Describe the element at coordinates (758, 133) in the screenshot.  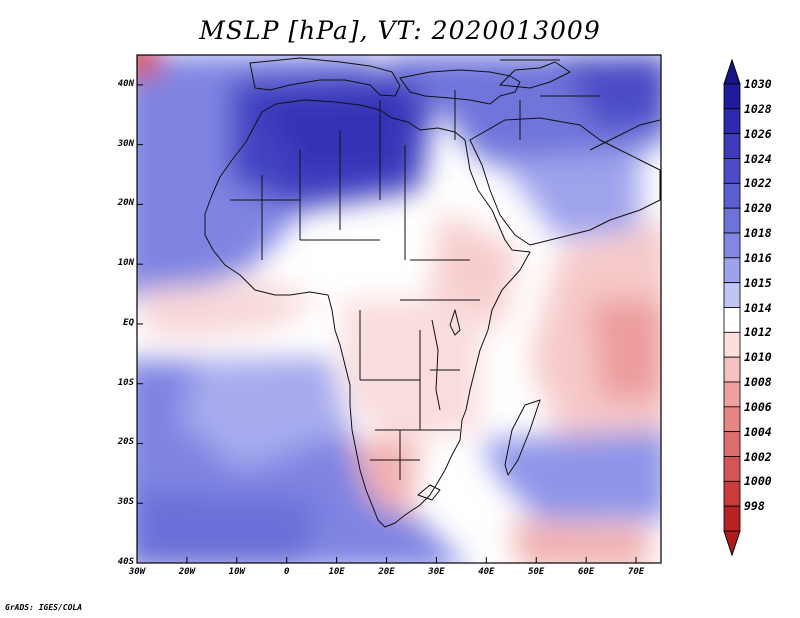
I see `colorbar-label: 1026` at that location.